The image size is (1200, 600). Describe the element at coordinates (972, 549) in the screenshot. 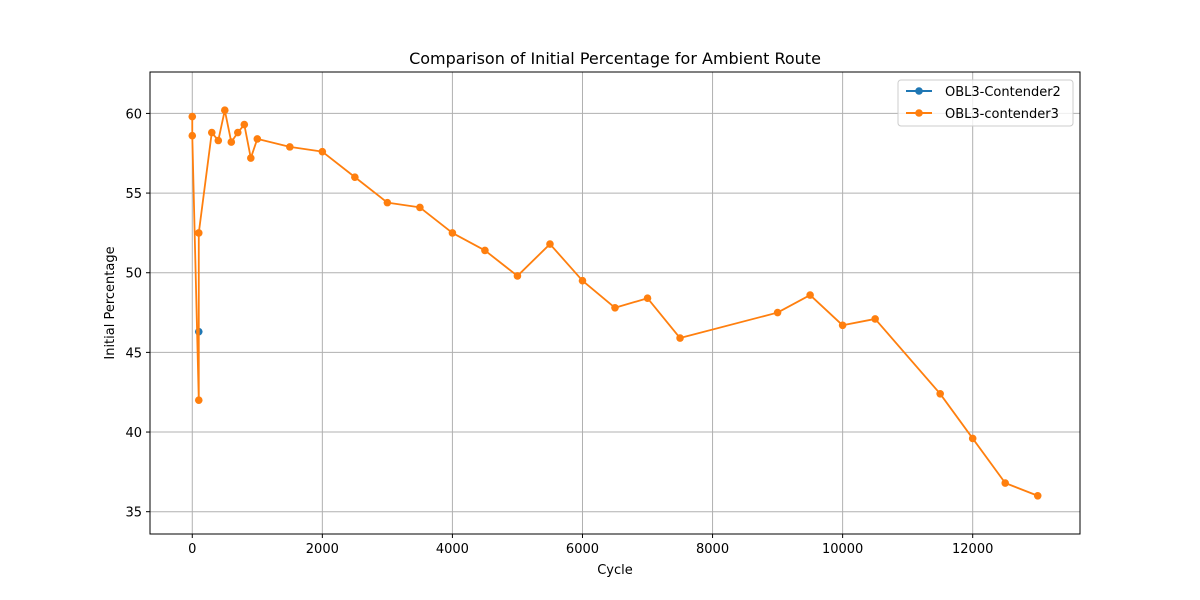

I see `x-tick-label: 12000` at that location.